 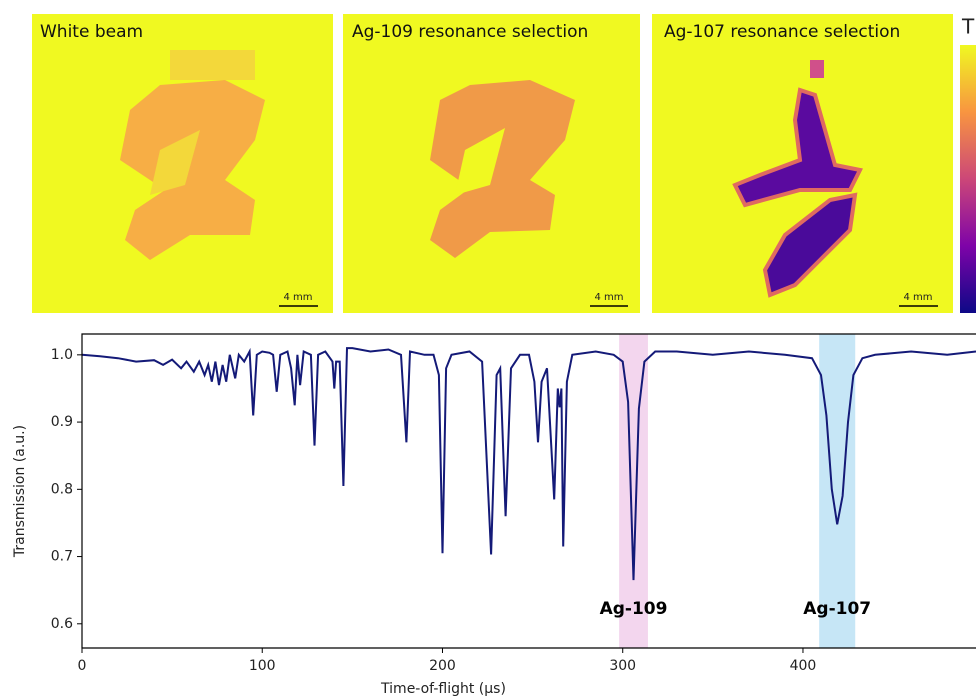 I want to click on y-axis-label: Transmission (a.u.), so click(x=20, y=491).